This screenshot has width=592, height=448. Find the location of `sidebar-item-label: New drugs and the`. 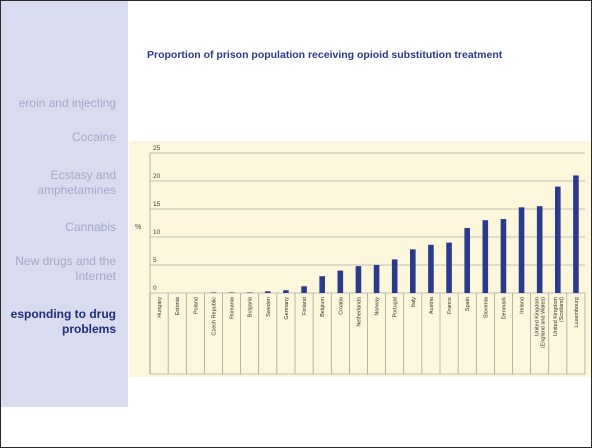

sidebar-item-label: New drugs and the is located at coordinates (65, 261).